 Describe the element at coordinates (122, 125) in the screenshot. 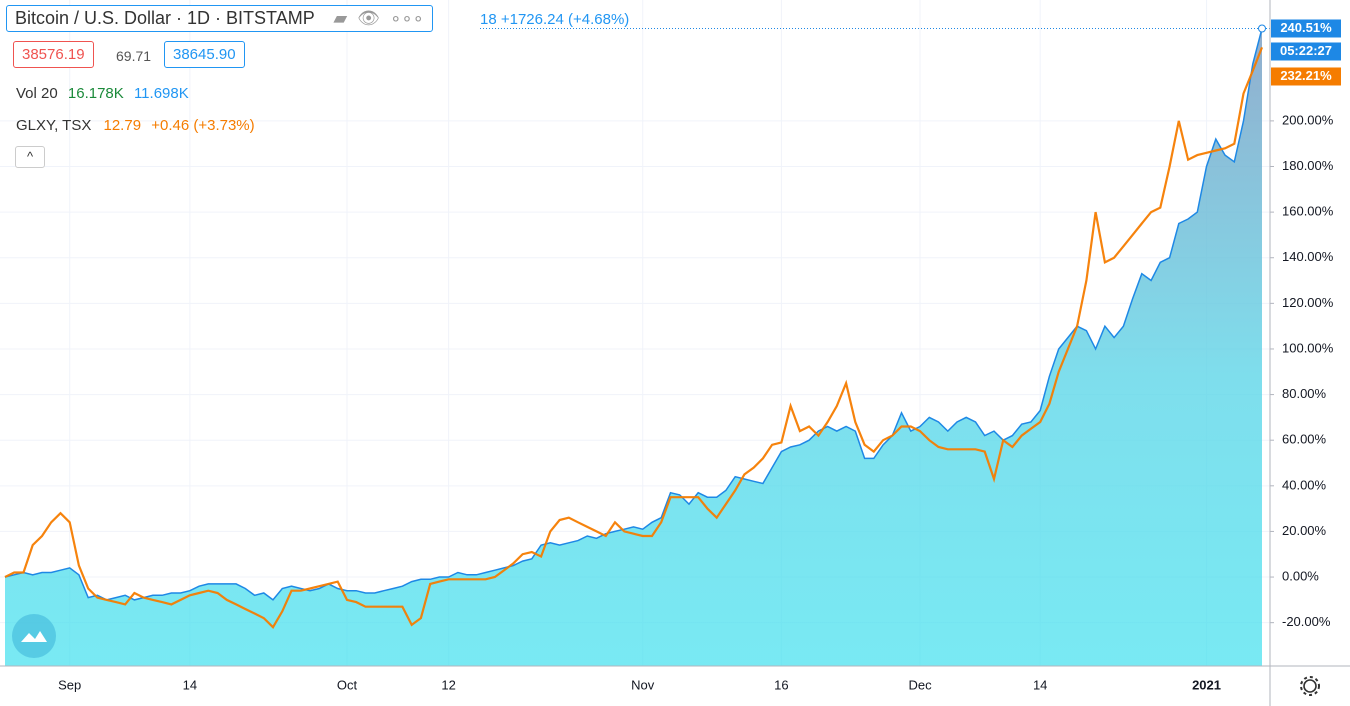

I see `compare-price: 12.79` at that location.